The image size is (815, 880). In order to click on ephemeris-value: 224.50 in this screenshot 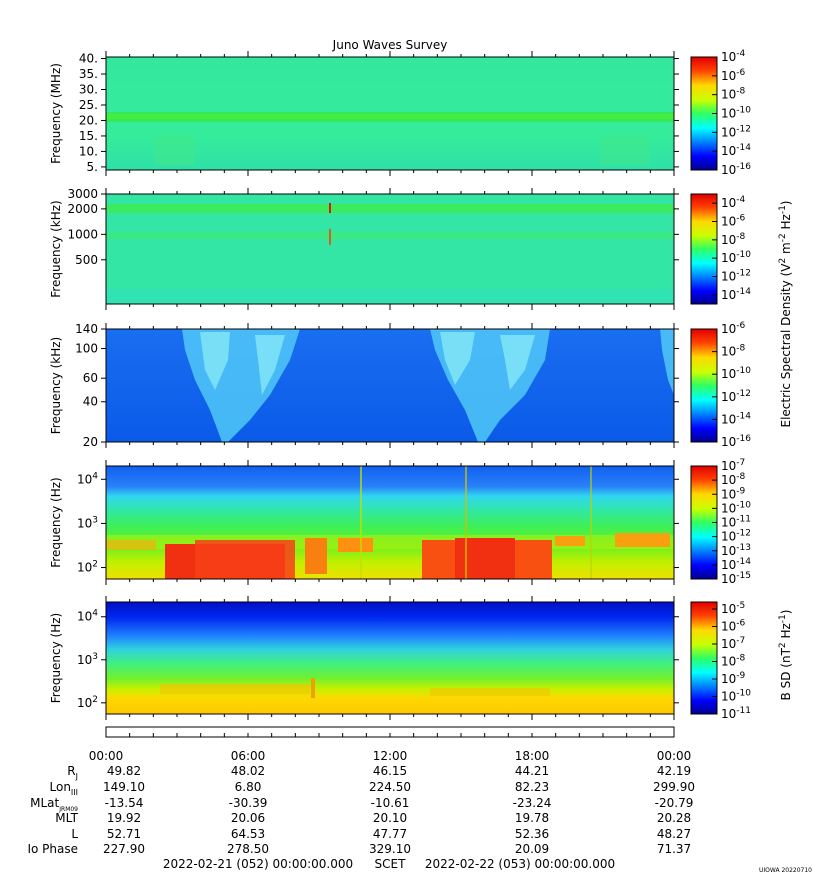, I will do `click(390, 787)`.